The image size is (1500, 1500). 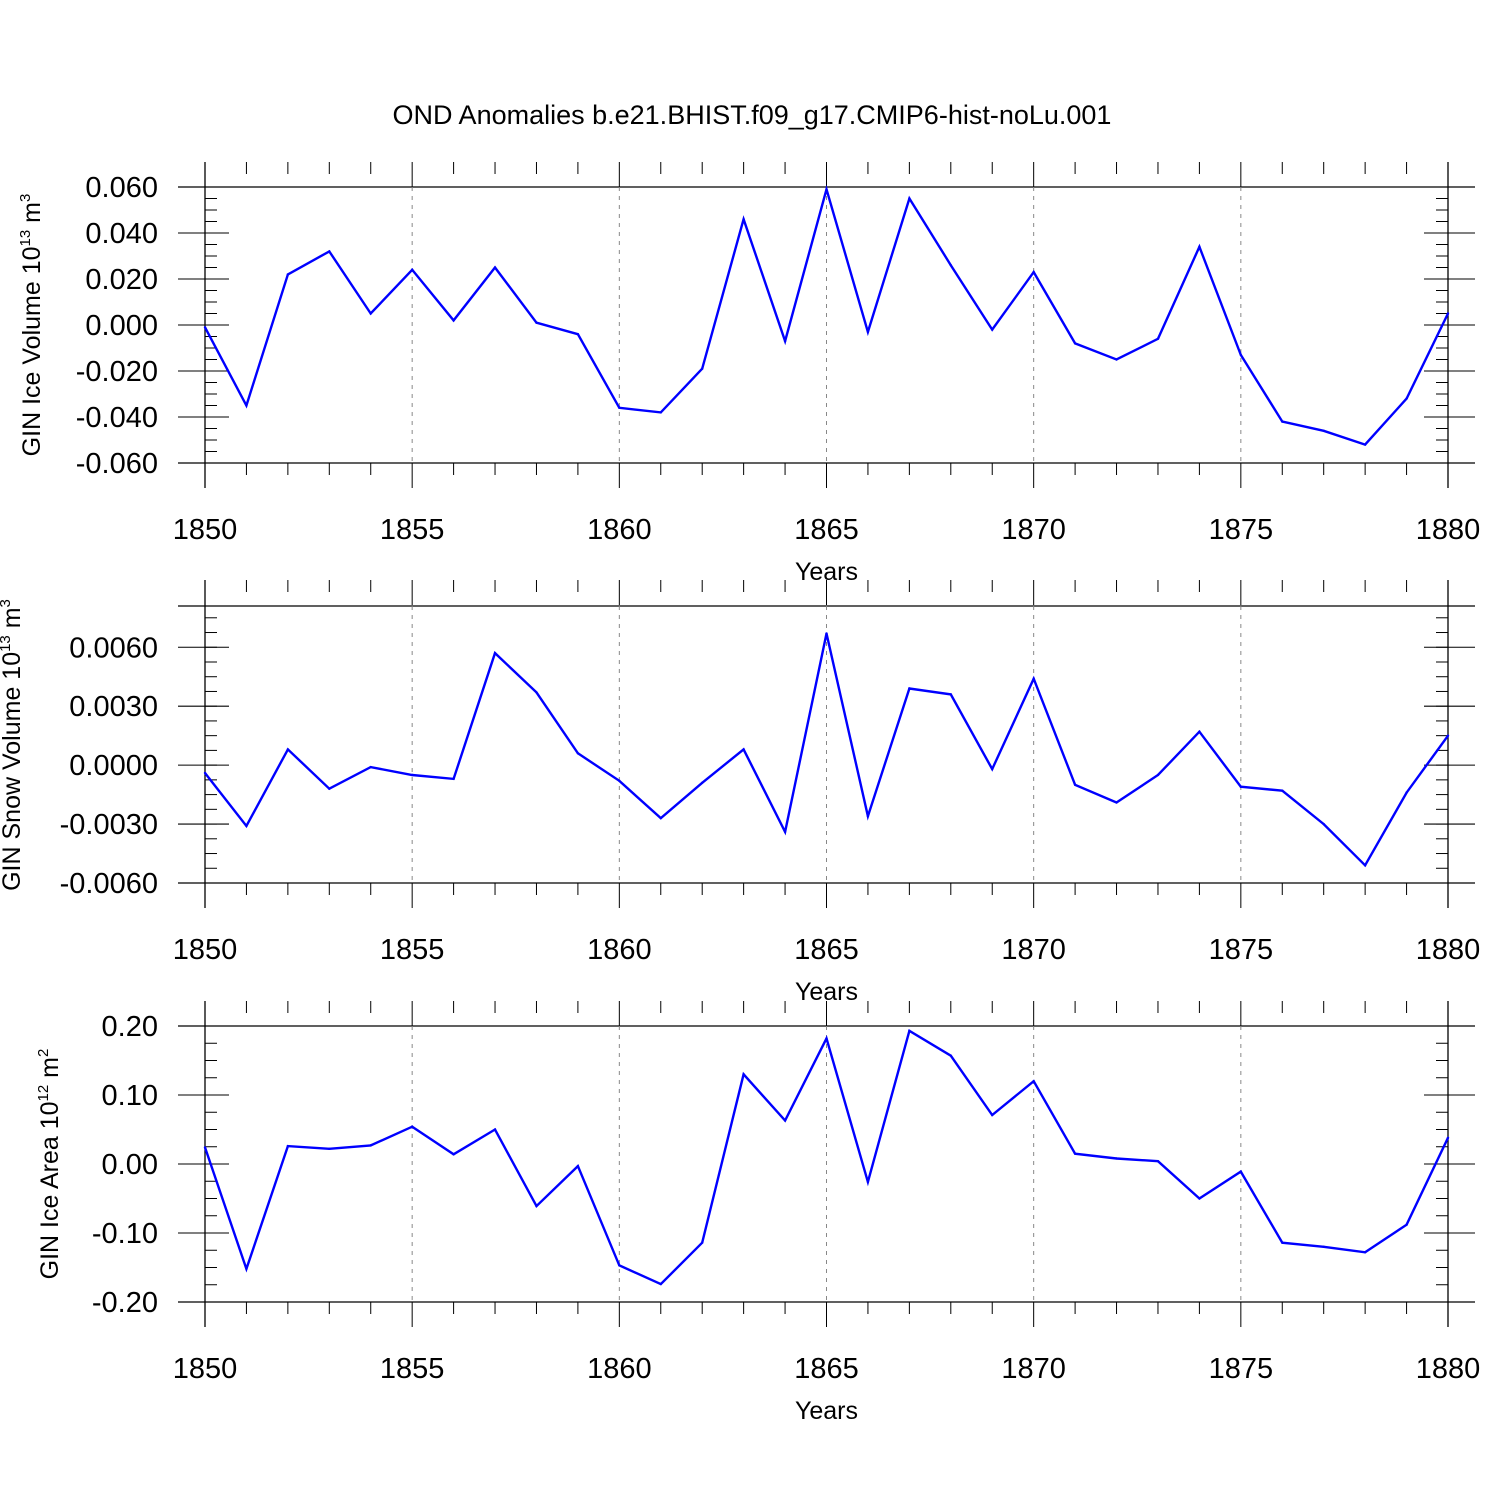 What do you see at coordinates (113, 707) in the screenshot?
I see `y-tick-label: 0.0030` at bounding box center [113, 707].